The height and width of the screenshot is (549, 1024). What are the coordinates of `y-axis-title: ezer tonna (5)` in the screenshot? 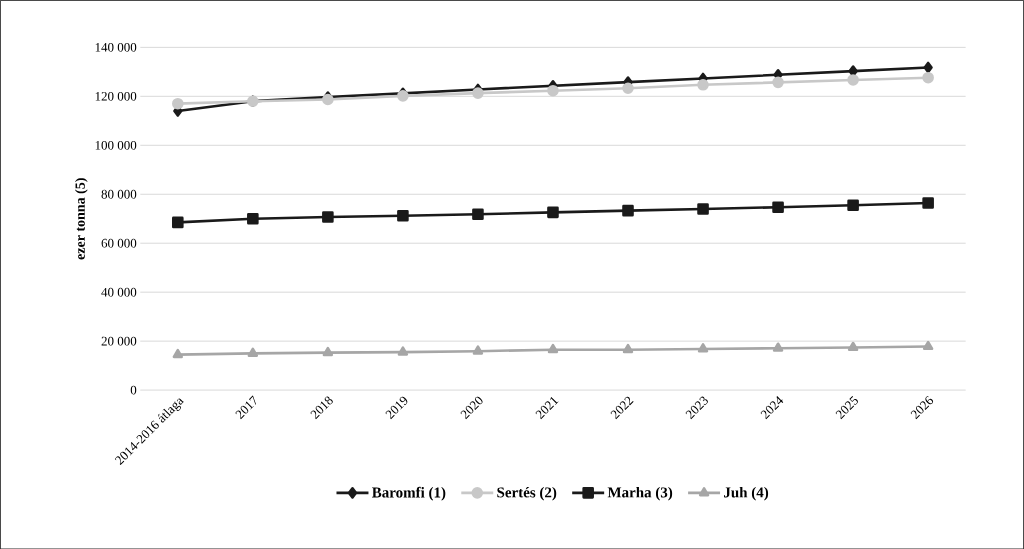 It's located at (81, 218).